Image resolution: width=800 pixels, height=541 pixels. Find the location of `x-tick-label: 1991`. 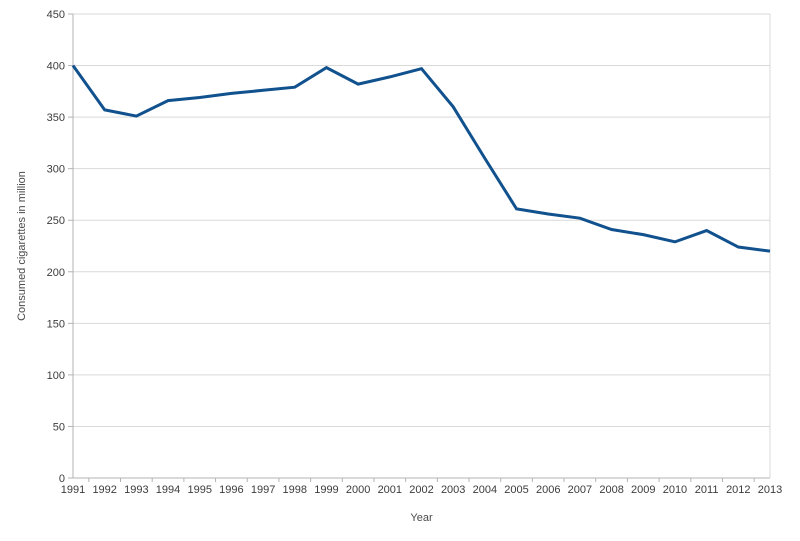

x-tick-label: 1991 is located at coordinates (73, 490).